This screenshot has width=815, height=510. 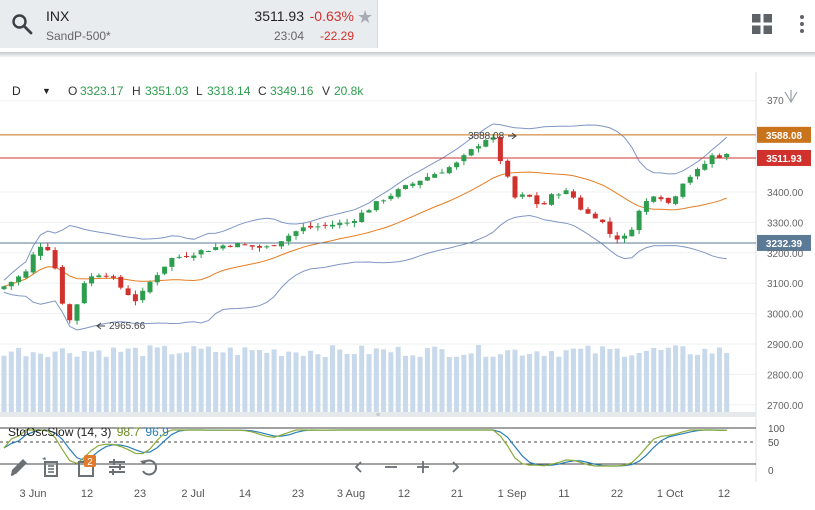 I want to click on panel-splitter, so click(x=378, y=414).